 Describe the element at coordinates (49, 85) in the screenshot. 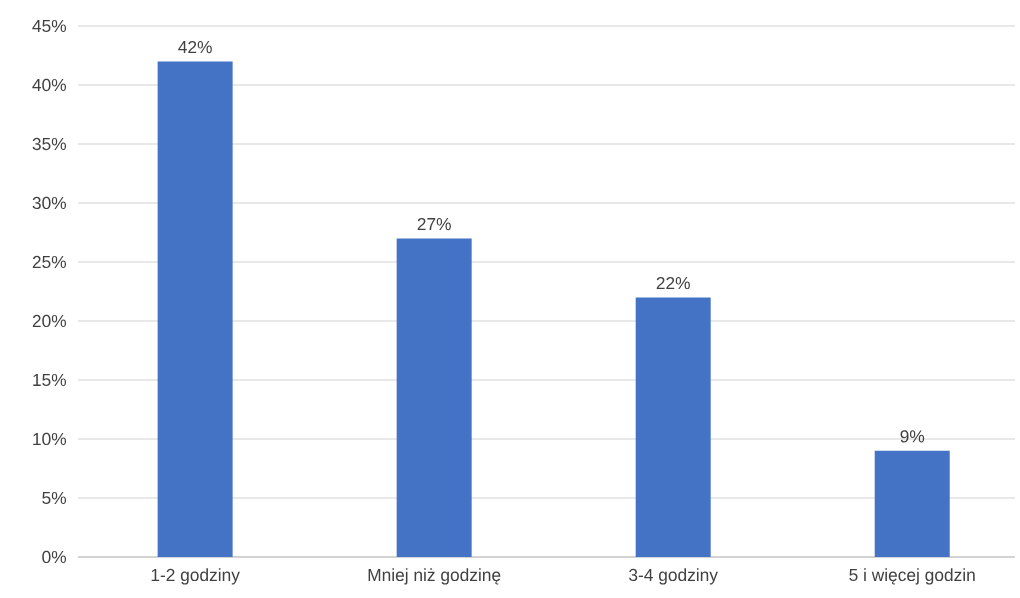

I see `y-tick-label: 40%` at that location.